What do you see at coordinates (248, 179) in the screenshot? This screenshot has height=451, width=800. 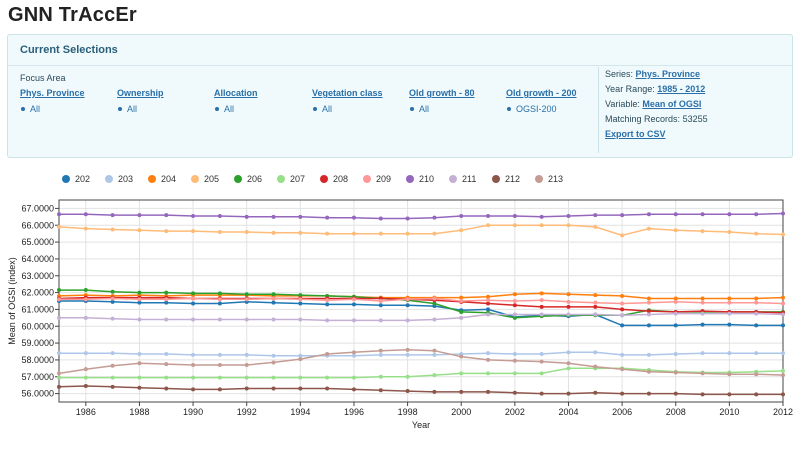 I see `legend-item-206: 206` at bounding box center [248, 179].